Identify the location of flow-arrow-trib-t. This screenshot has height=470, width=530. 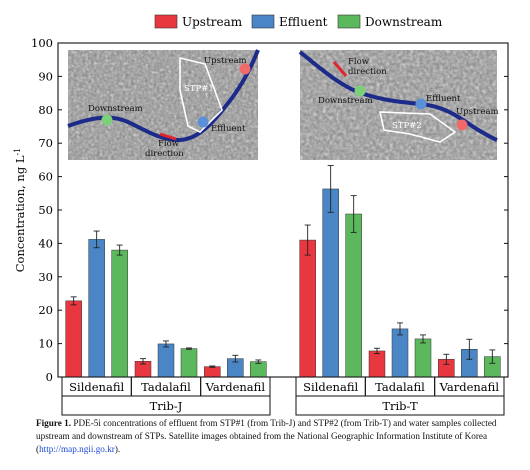
(340, 69).